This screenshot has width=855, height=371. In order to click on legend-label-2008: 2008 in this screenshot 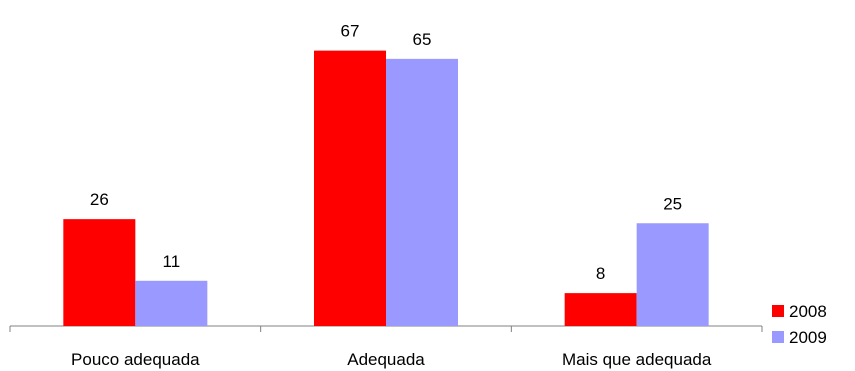, I will do `click(808, 311)`.